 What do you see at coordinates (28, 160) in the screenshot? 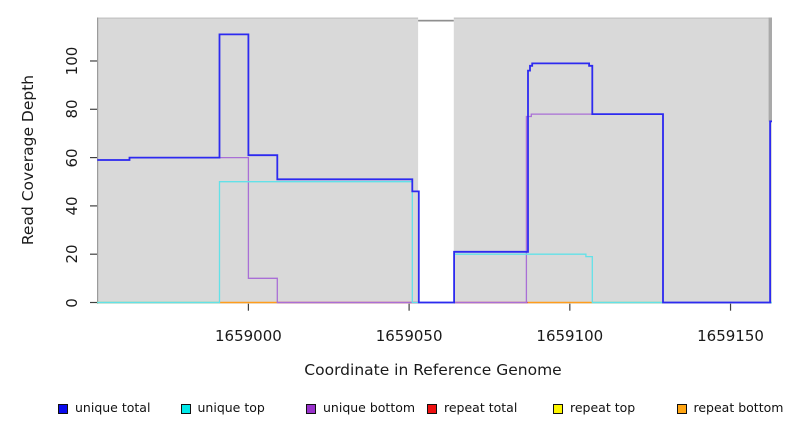
I see `y-axis-title: Read Coverage Depth` at bounding box center [28, 160].